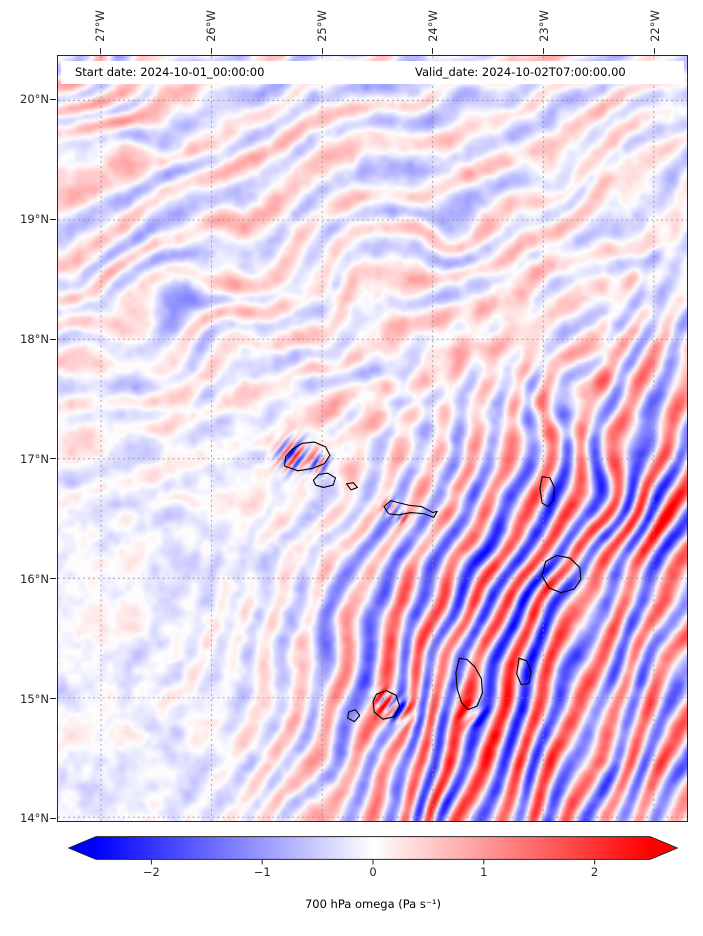 The width and height of the screenshot is (703, 936). Describe the element at coordinates (373, 862) in the screenshot. I see `colorbar-tick-marks` at that location.